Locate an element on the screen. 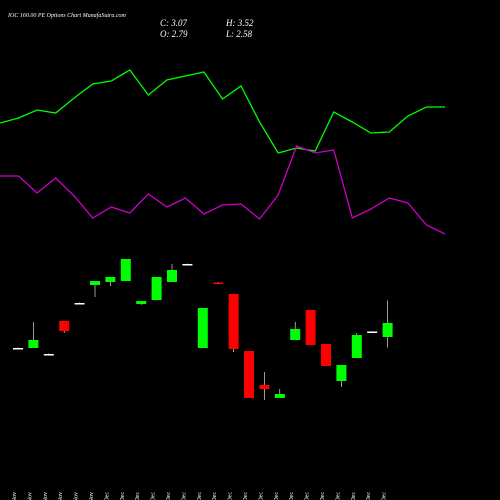  x-tick-label: 16 Dec is located at coordinates (277, 496).